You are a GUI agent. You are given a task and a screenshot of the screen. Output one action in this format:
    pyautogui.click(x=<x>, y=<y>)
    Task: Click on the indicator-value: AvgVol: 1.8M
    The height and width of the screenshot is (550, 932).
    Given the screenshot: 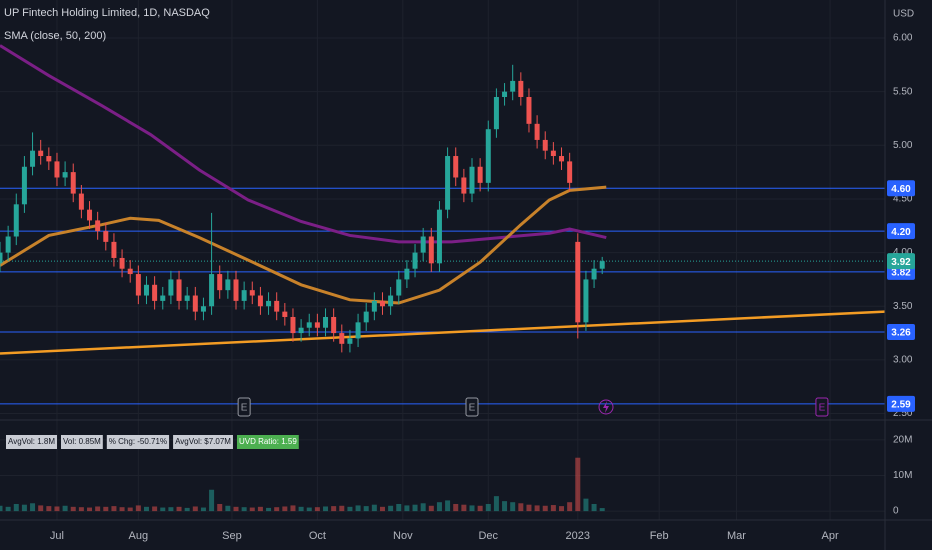 What is the action you would take?
    pyautogui.click(x=31, y=441)
    